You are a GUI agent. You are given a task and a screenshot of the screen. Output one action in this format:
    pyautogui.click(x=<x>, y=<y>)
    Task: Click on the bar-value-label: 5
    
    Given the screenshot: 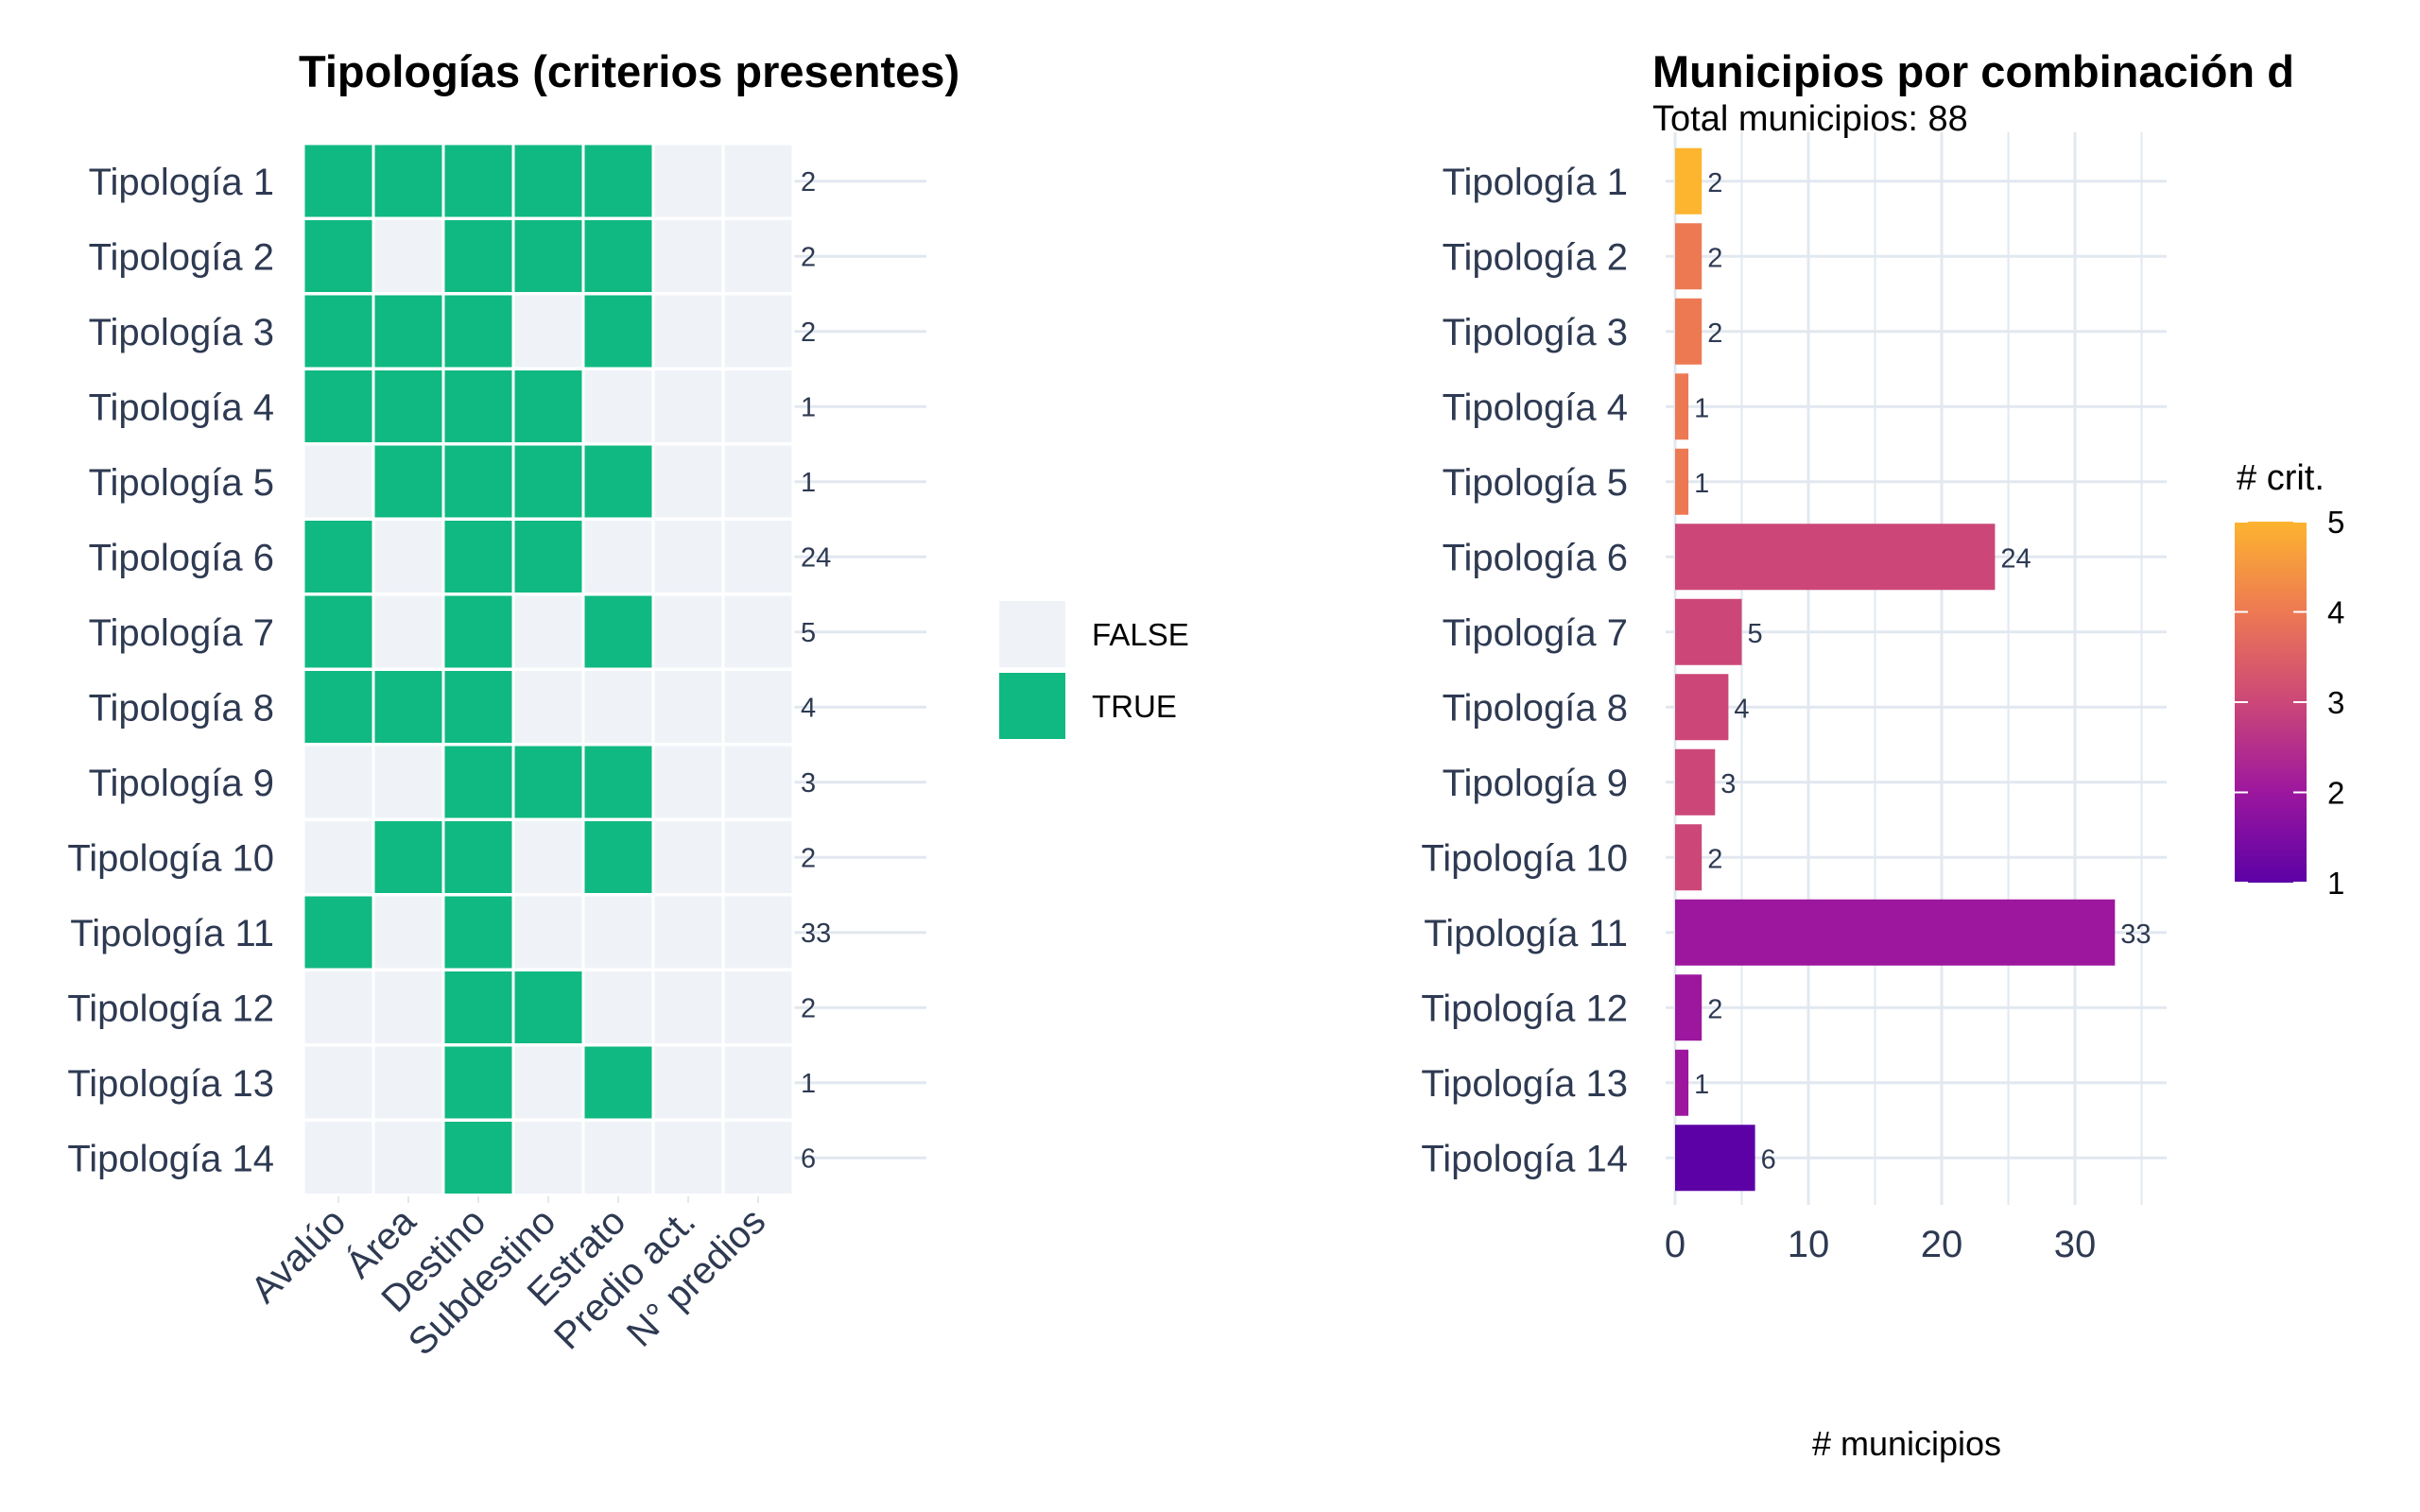 What is the action you would take?
    pyautogui.click(x=1755, y=634)
    